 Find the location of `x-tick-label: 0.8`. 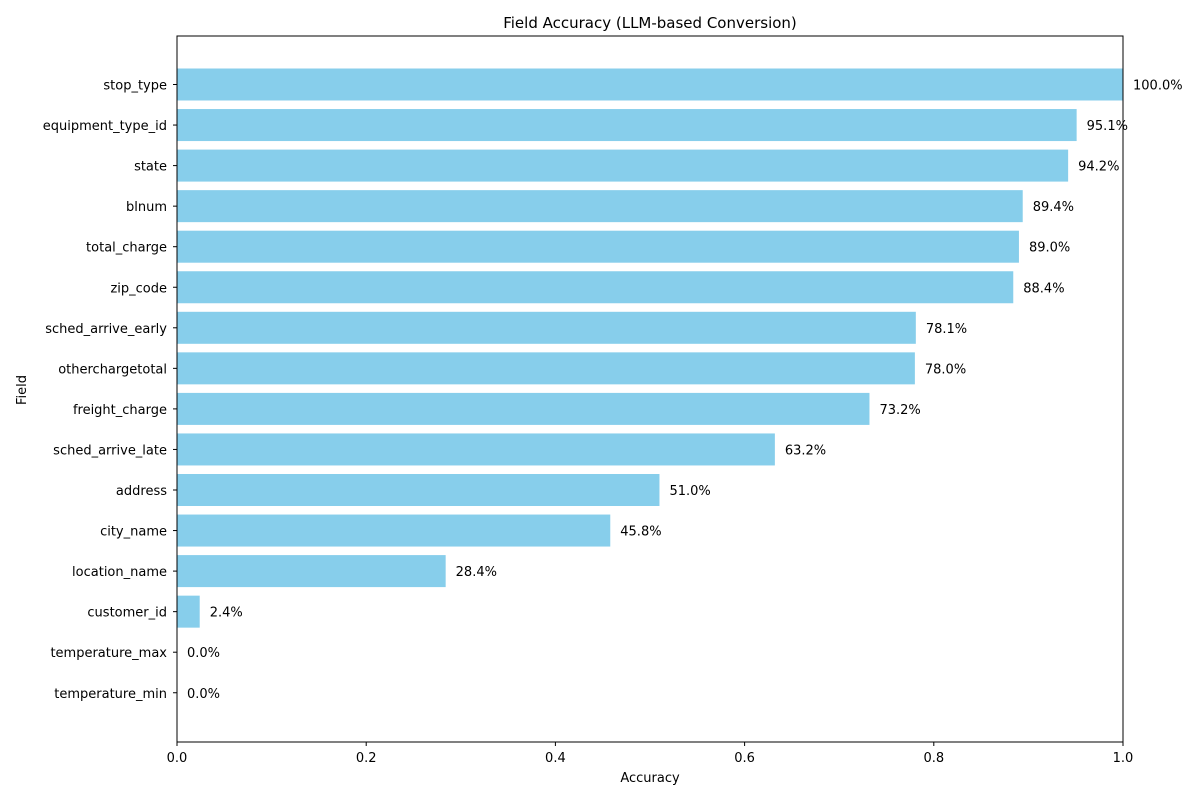

x-tick-label: 0.8 is located at coordinates (933, 758).